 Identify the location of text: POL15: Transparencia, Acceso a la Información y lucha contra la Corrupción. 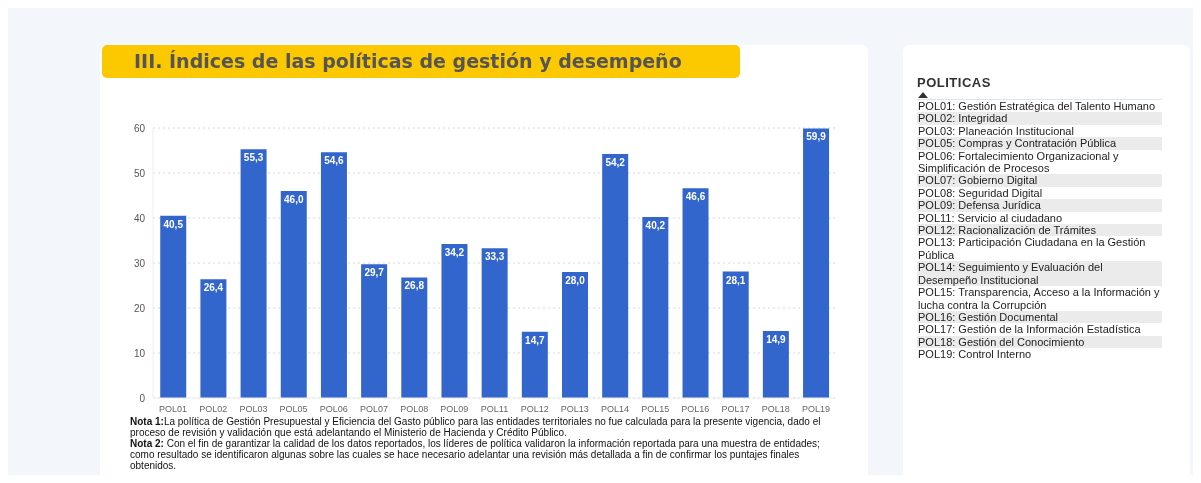
(1039, 298).